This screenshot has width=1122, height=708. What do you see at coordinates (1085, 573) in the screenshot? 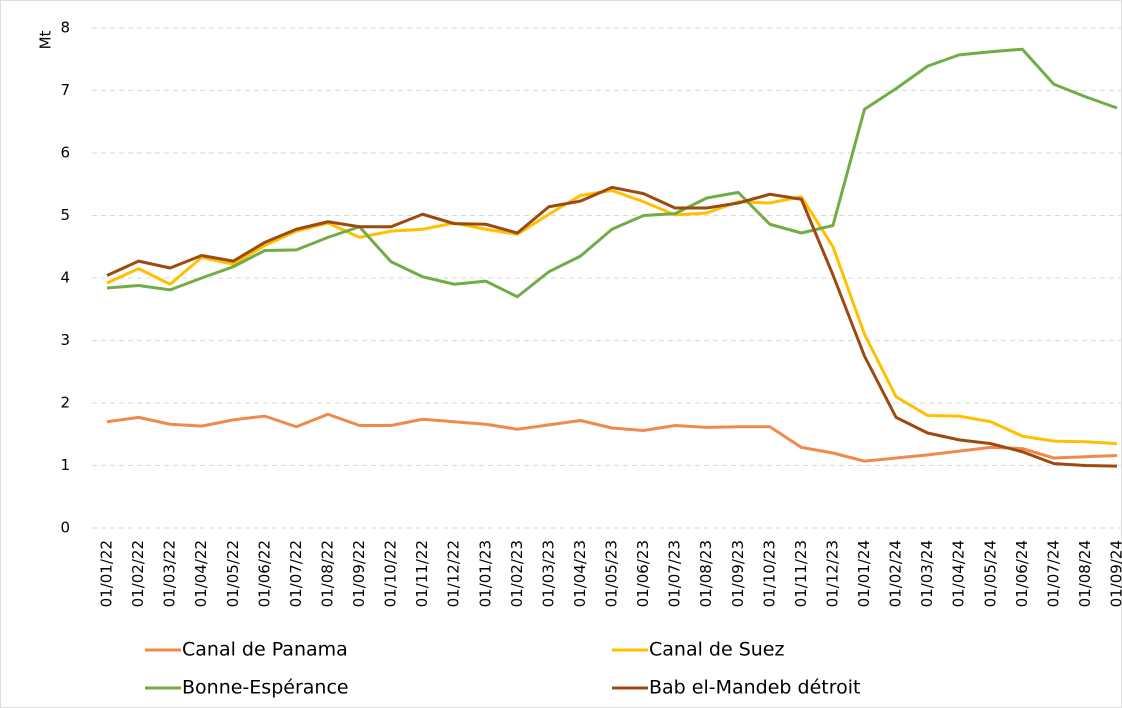
I see `x-tick-label: 01/08/24` at bounding box center [1085, 573].